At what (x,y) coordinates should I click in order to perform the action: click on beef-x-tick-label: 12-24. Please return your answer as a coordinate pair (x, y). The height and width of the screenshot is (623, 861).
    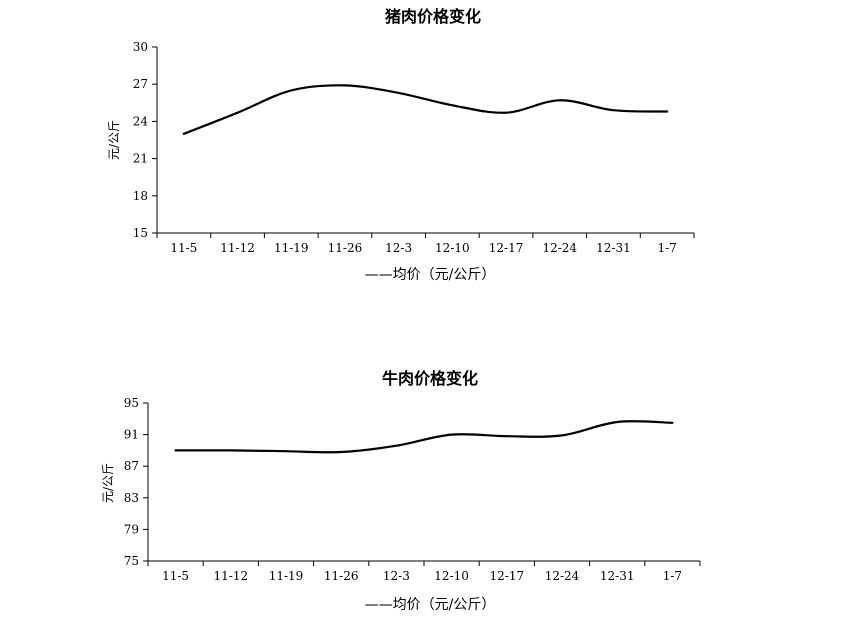
    Looking at the image, I should click on (562, 576).